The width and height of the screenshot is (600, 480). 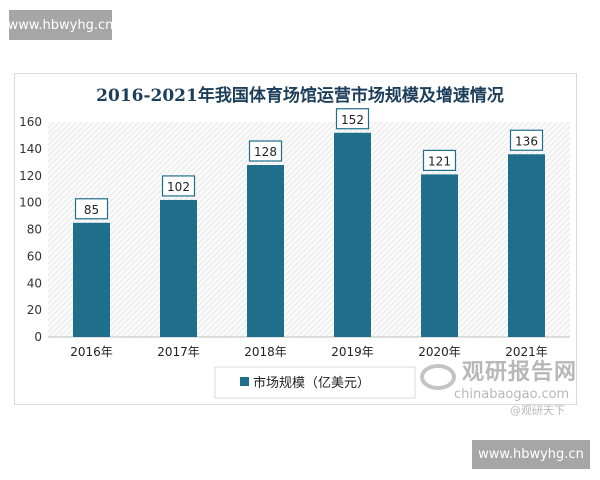 What do you see at coordinates (300, 95) in the screenshot?
I see `chart-title: 2016-2021年我国体育场馆运营市场规模及增速情况` at bounding box center [300, 95].